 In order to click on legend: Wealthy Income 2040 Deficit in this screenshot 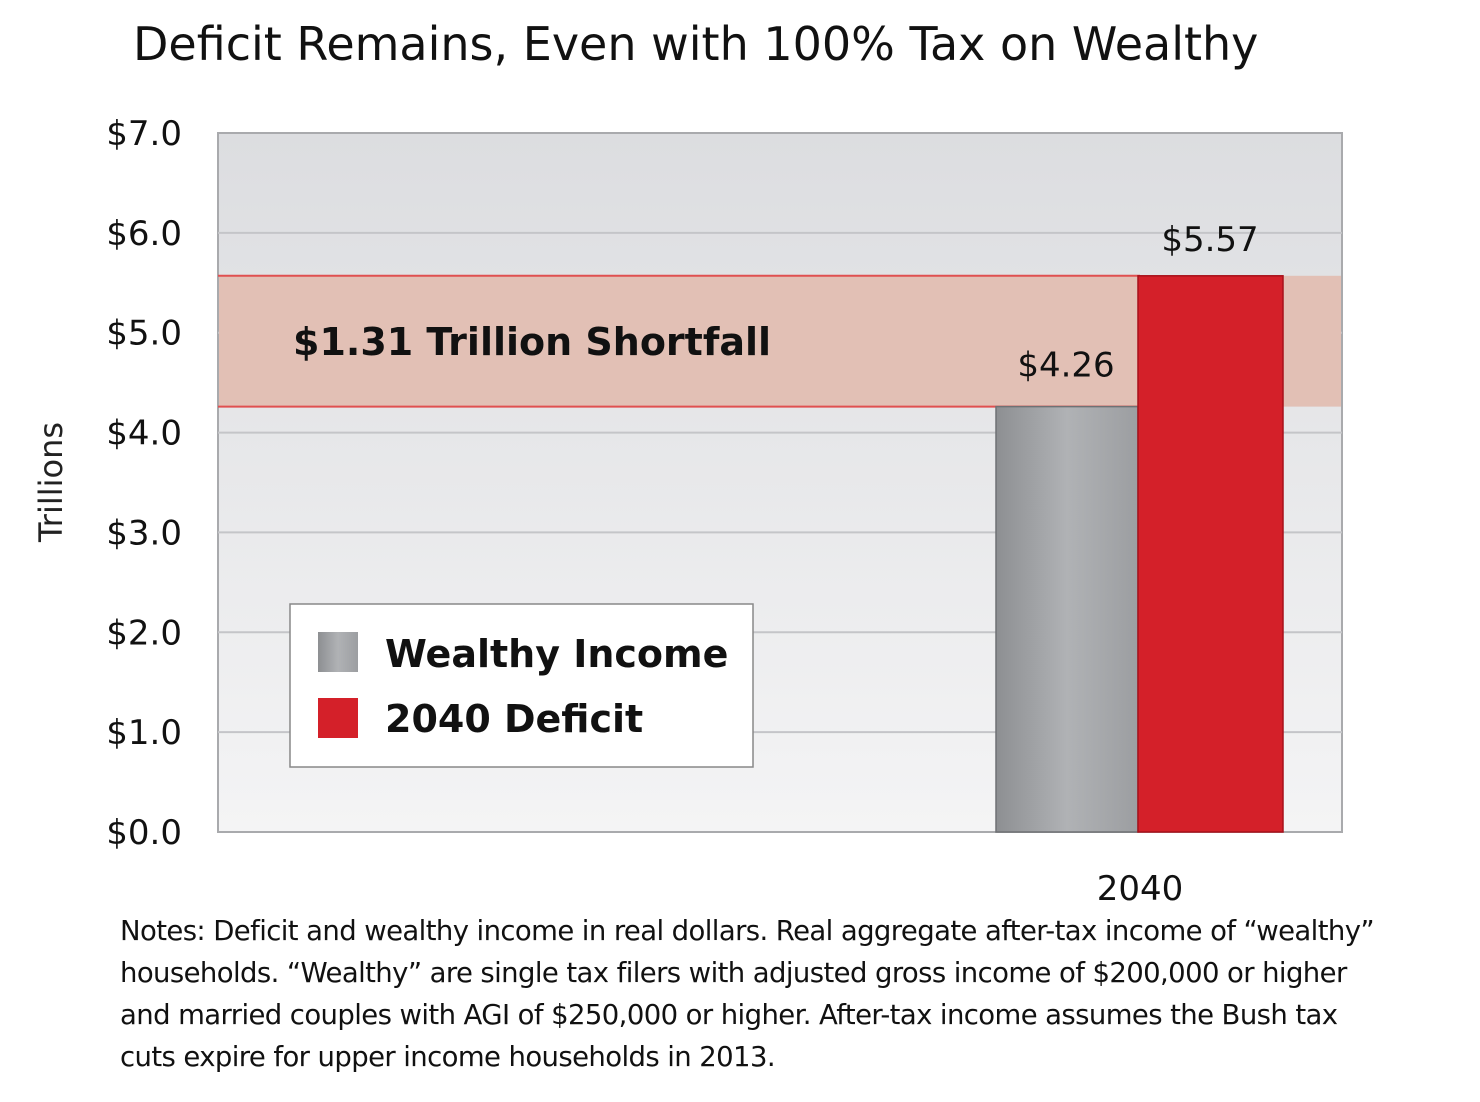, I will do `click(521, 685)`.